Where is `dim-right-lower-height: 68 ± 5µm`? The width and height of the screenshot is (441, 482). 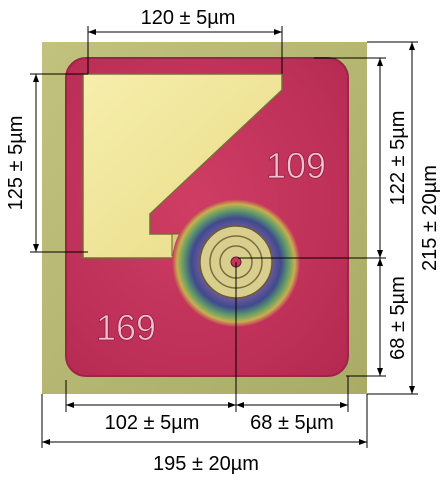
dim-right-lower-height: 68 ± 5µm is located at coordinates (398, 318).